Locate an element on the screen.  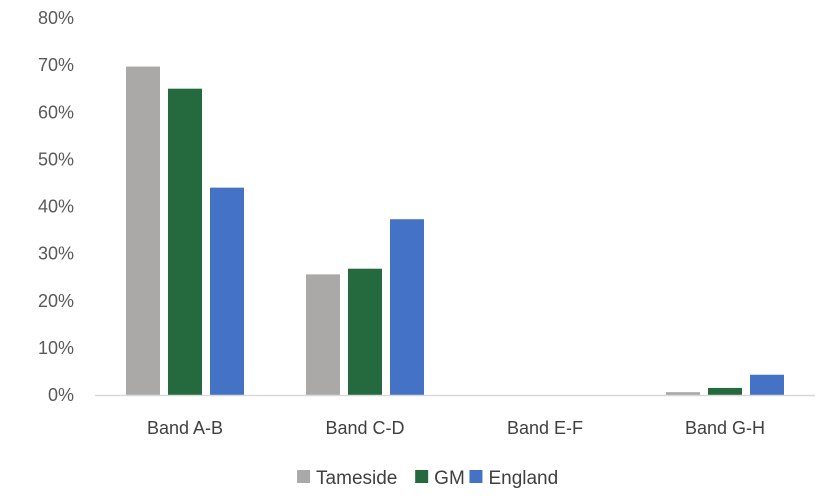
legend: Tameside GM England is located at coordinates (427, 478).